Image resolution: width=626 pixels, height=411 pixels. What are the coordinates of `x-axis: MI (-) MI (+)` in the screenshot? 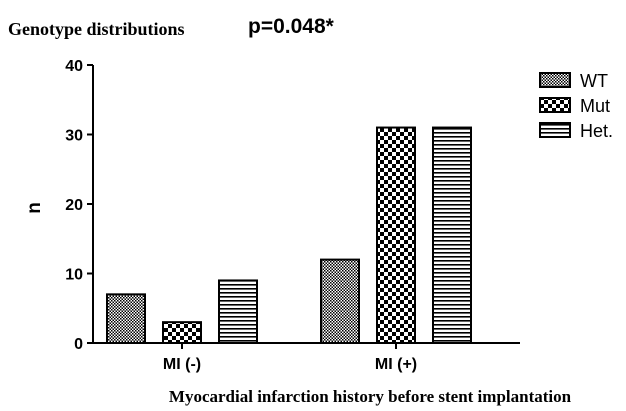 It's located at (306, 357).